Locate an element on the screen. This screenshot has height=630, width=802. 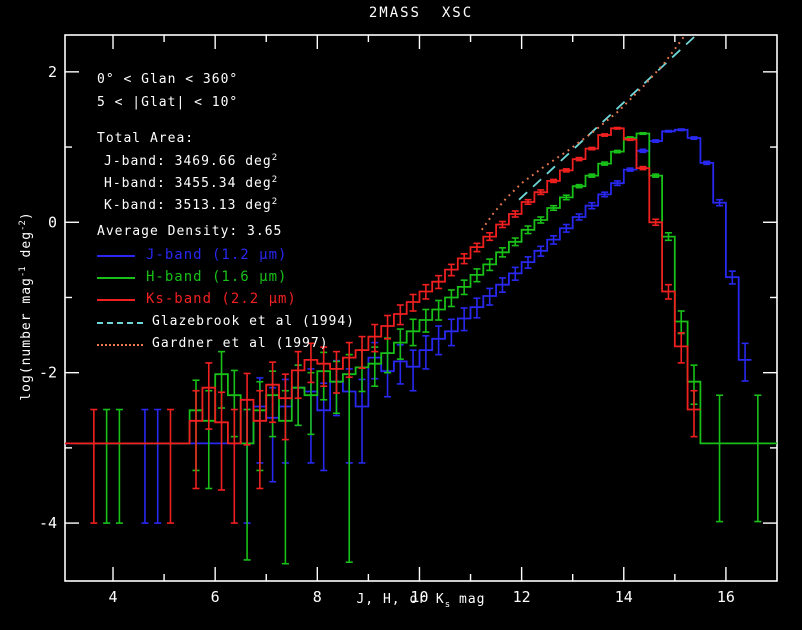
svg-text: 8 is located at coordinates (317, 597).